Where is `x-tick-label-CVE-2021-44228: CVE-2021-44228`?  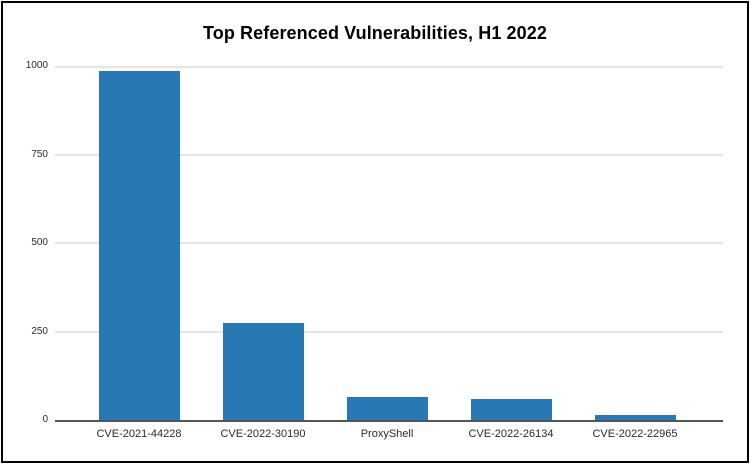 x-tick-label-CVE-2021-44228: CVE-2021-44228 is located at coordinates (139, 434).